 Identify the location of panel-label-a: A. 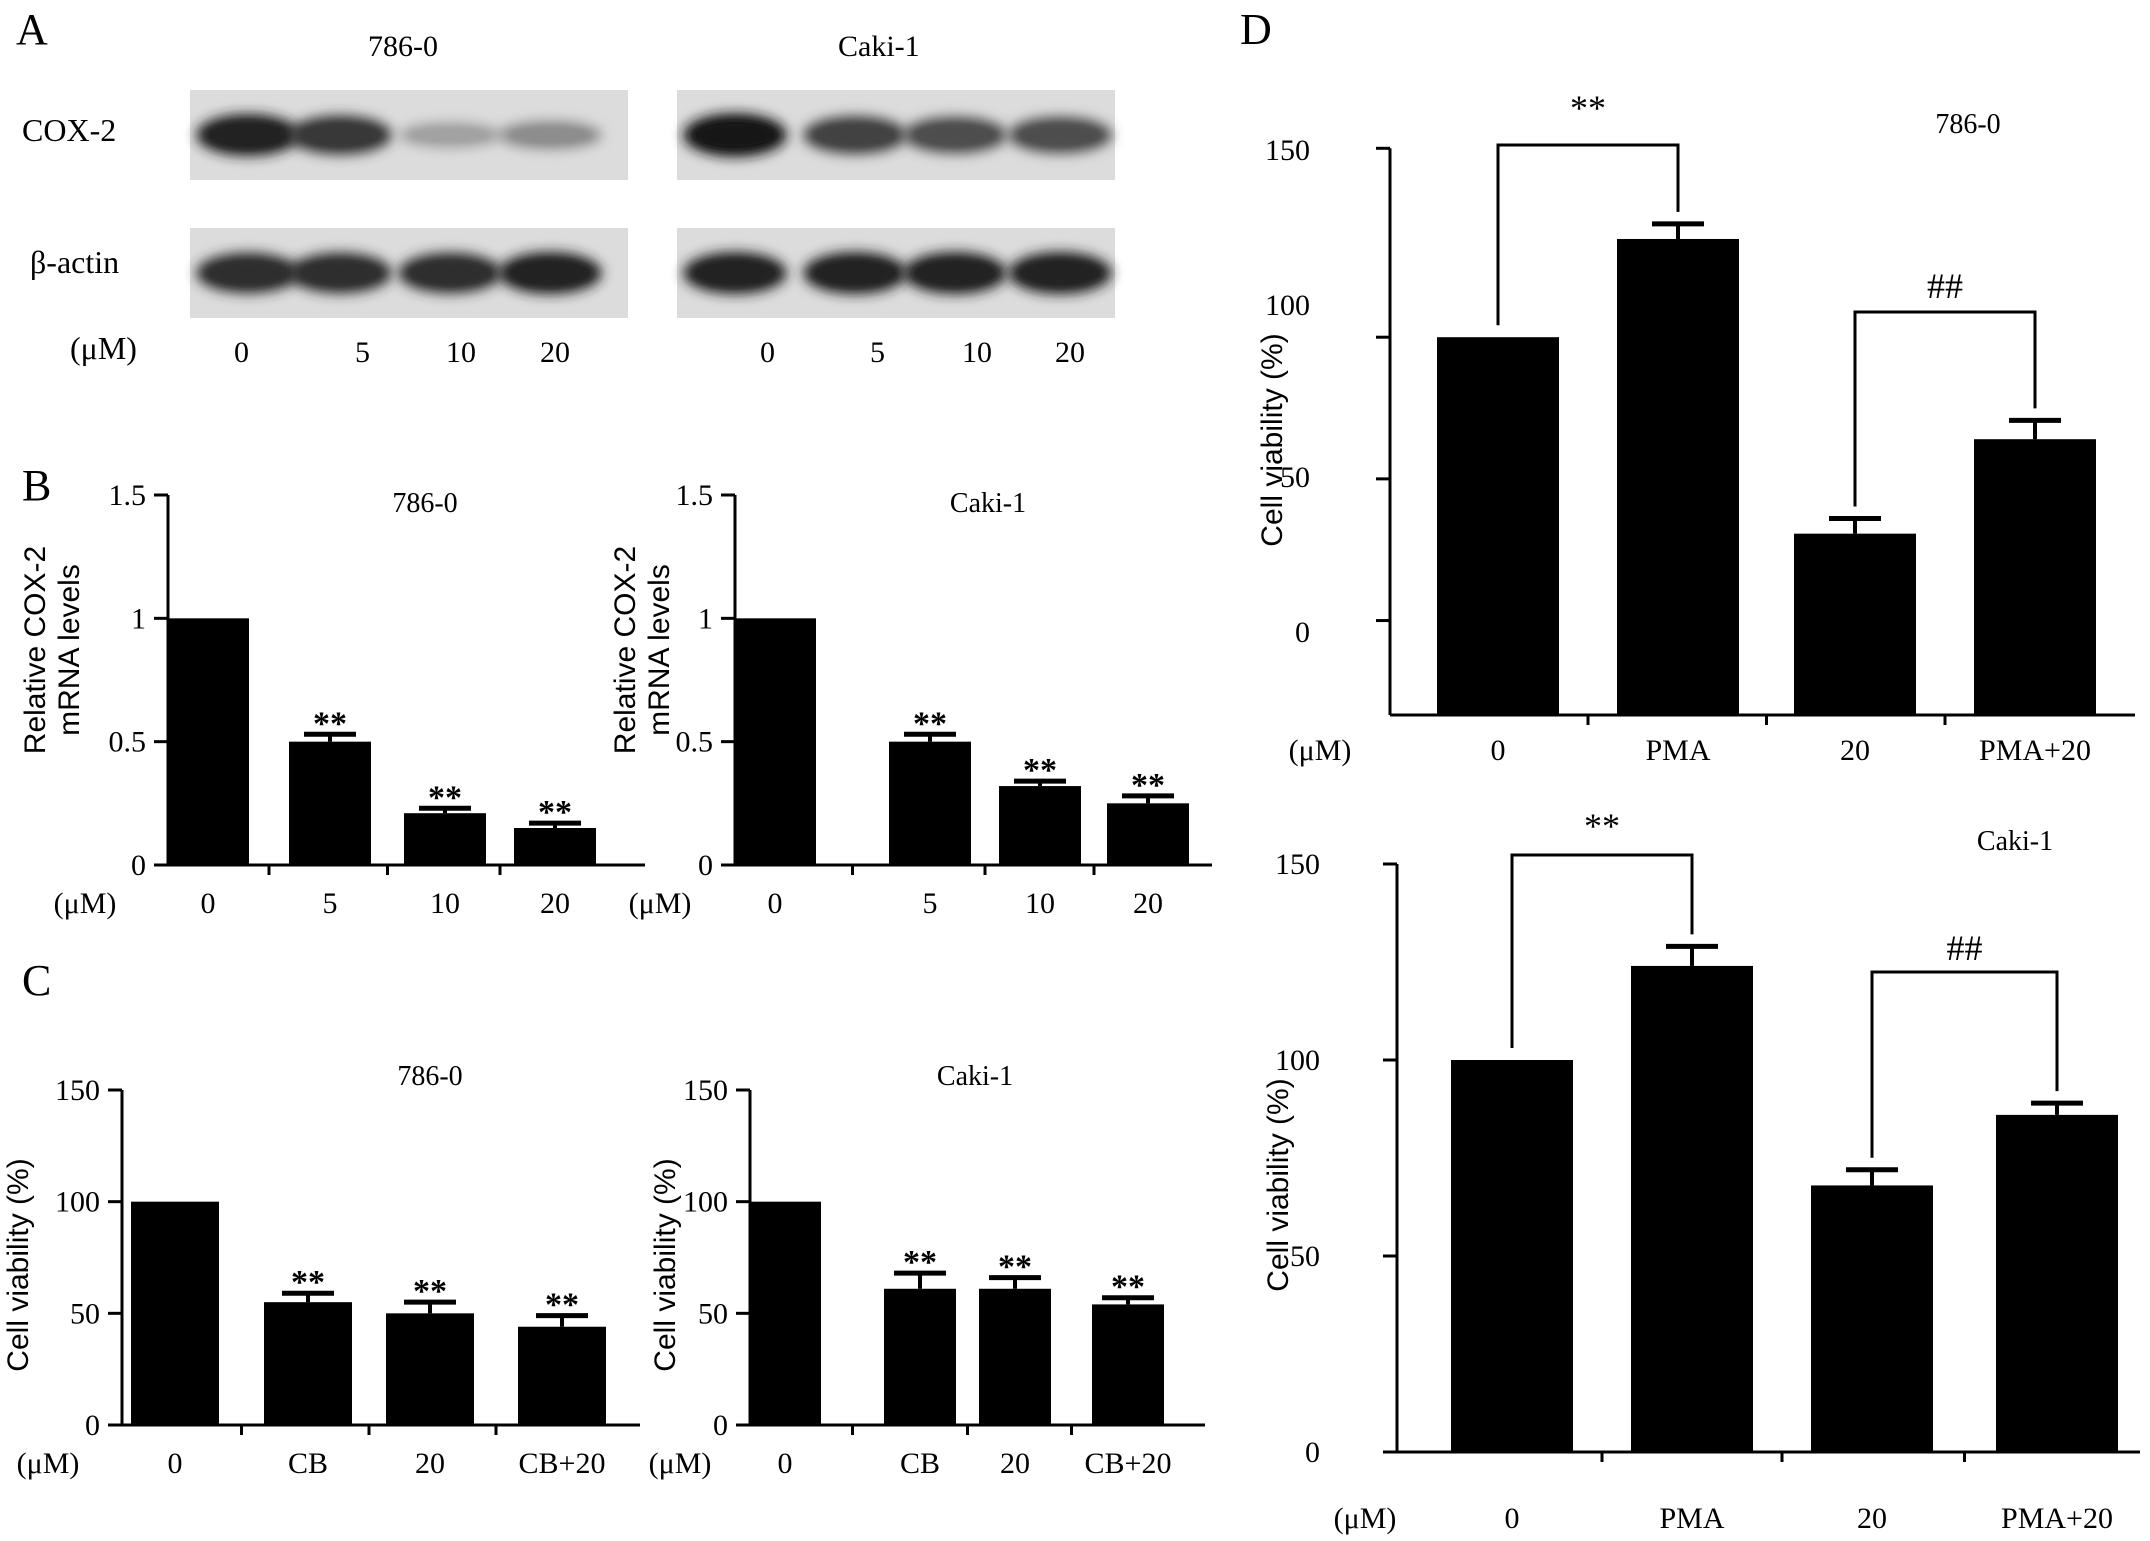
(32, 29).